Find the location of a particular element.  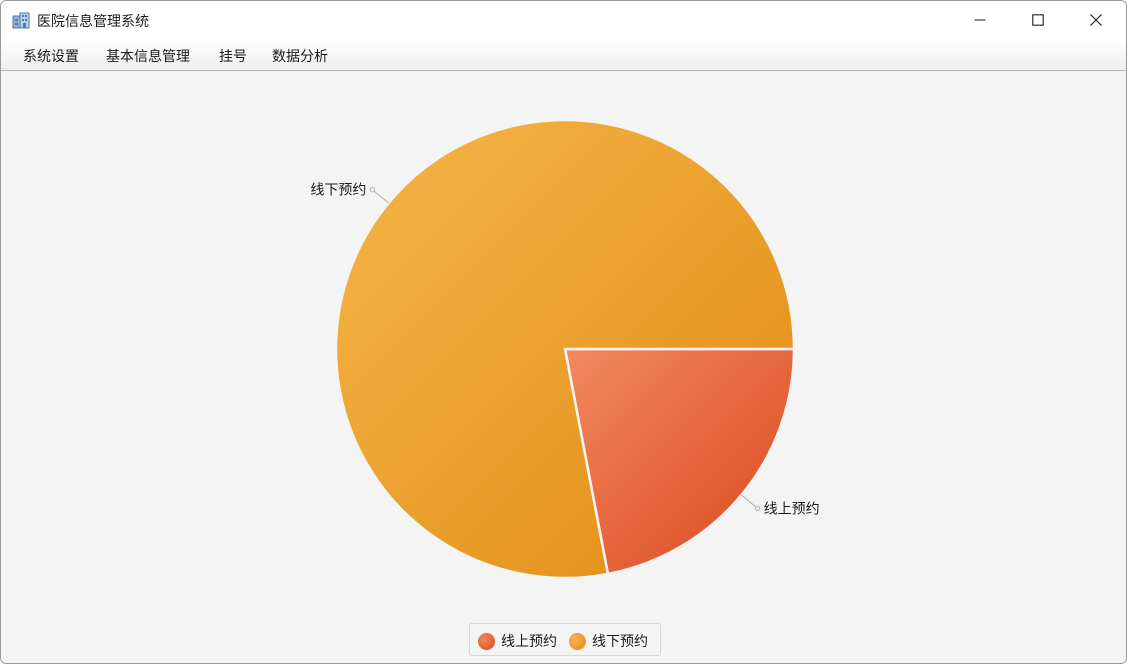

close-icon is located at coordinates (1096, 20).